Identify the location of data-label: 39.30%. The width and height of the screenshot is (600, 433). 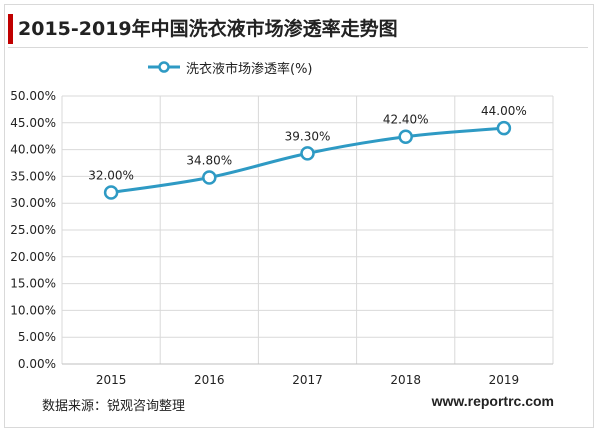
(308, 136).